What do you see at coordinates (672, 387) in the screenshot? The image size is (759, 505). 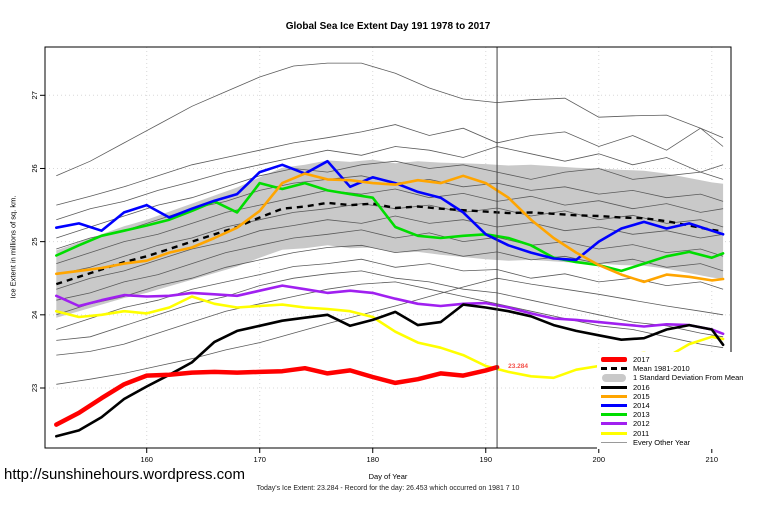 I see `legend-item-2016: 2016` at bounding box center [672, 387].